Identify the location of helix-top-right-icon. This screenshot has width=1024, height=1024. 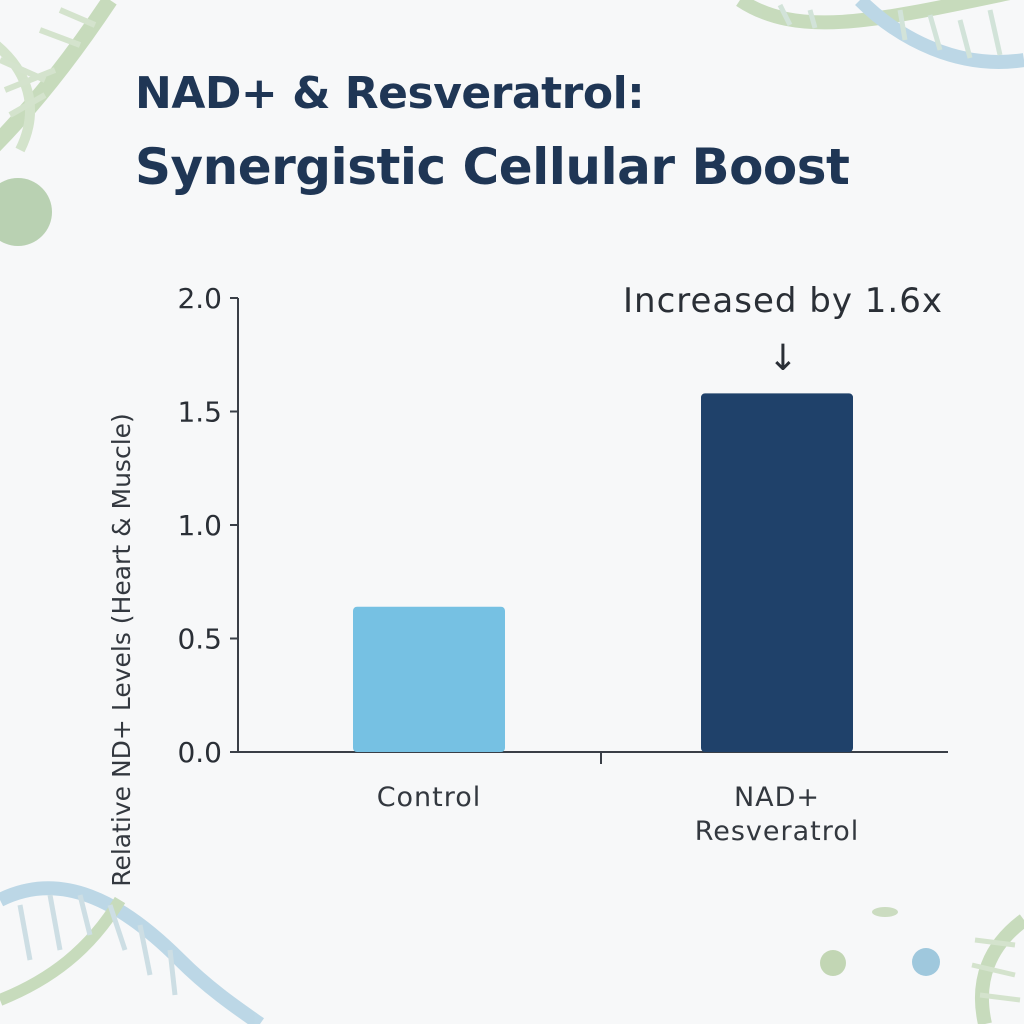
(880, 34).